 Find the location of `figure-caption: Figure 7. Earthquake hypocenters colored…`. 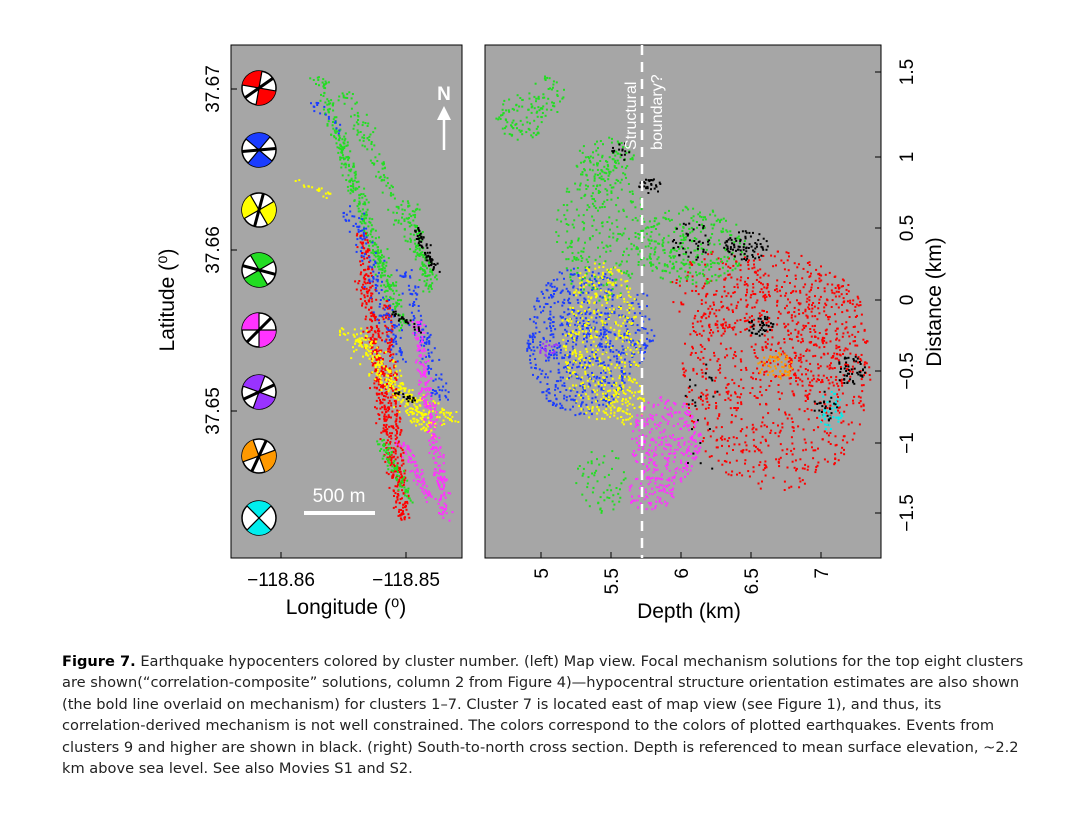

figure-caption: Figure 7. Earthquake hypocenters colored… is located at coordinates (544, 715).